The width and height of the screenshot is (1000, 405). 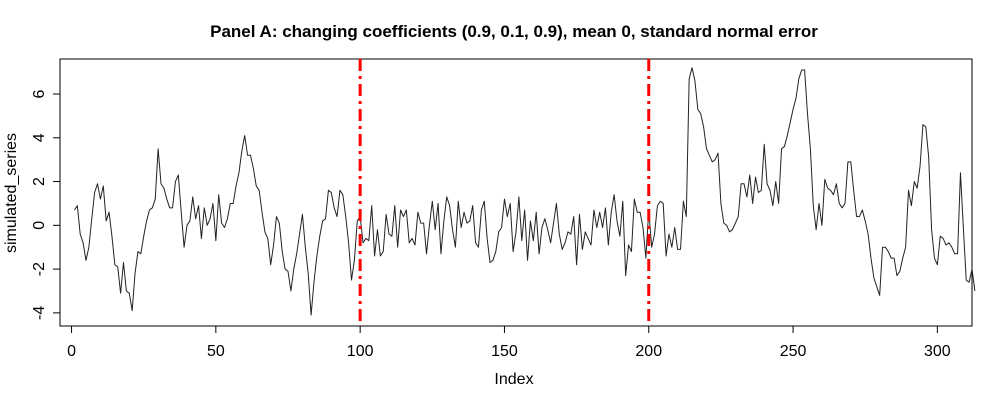 What do you see at coordinates (45, 204) in the screenshot?
I see `y-axis-ticks: -4 -2 0 2 4 6` at bounding box center [45, 204].